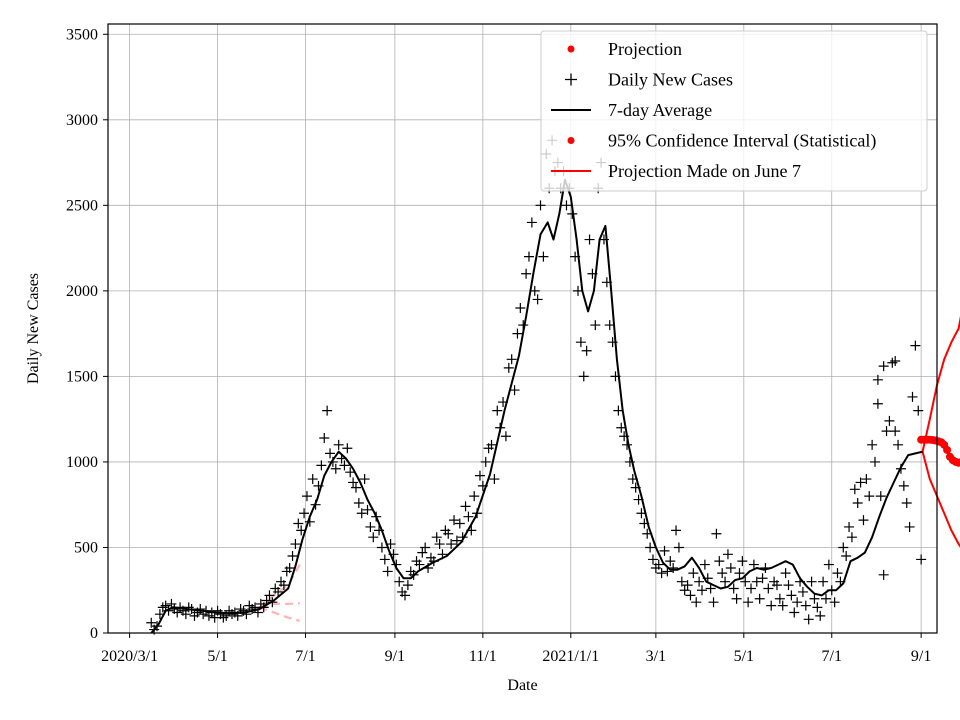  What do you see at coordinates (940, 383) in the screenshot?
I see `projection-upper-line` at bounding box center [940, 383].